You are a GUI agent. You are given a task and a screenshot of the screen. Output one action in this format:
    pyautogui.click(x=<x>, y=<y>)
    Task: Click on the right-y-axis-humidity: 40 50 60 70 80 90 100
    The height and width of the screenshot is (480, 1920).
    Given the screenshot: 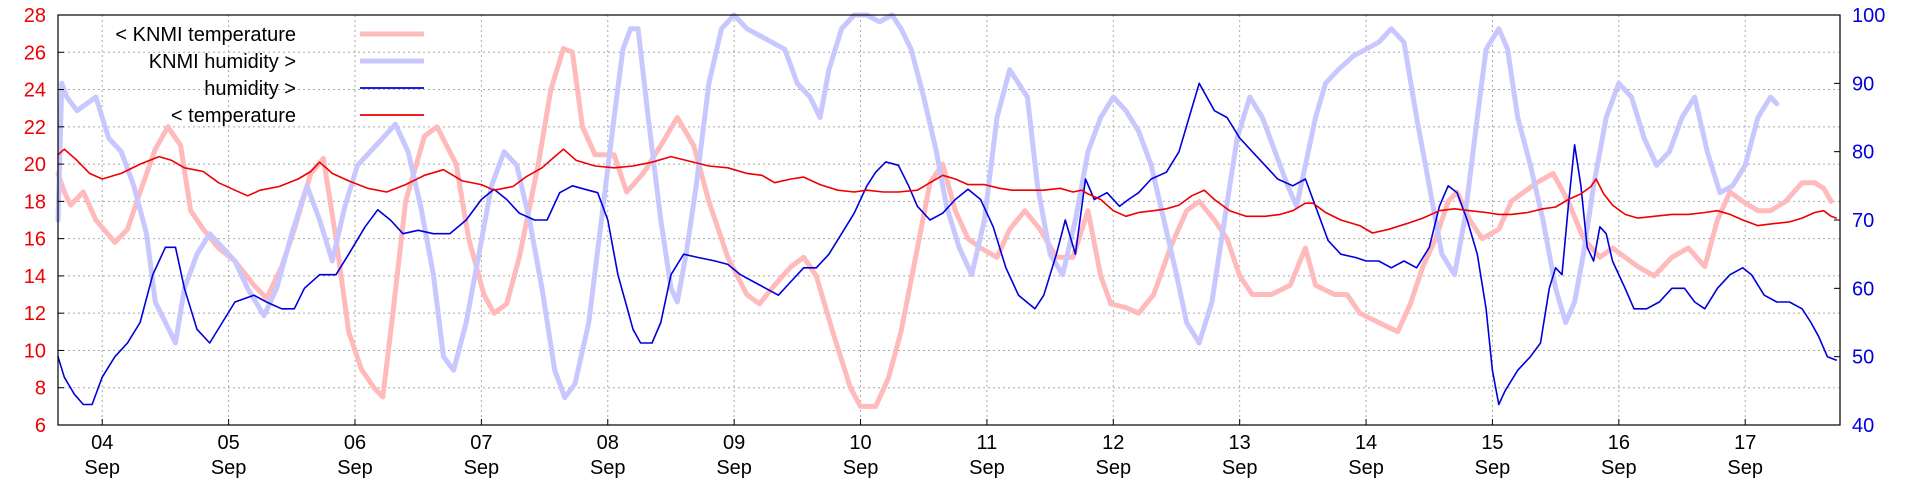 What is the action you would take?
    pyautogui.click(x=1859, y=221)
    